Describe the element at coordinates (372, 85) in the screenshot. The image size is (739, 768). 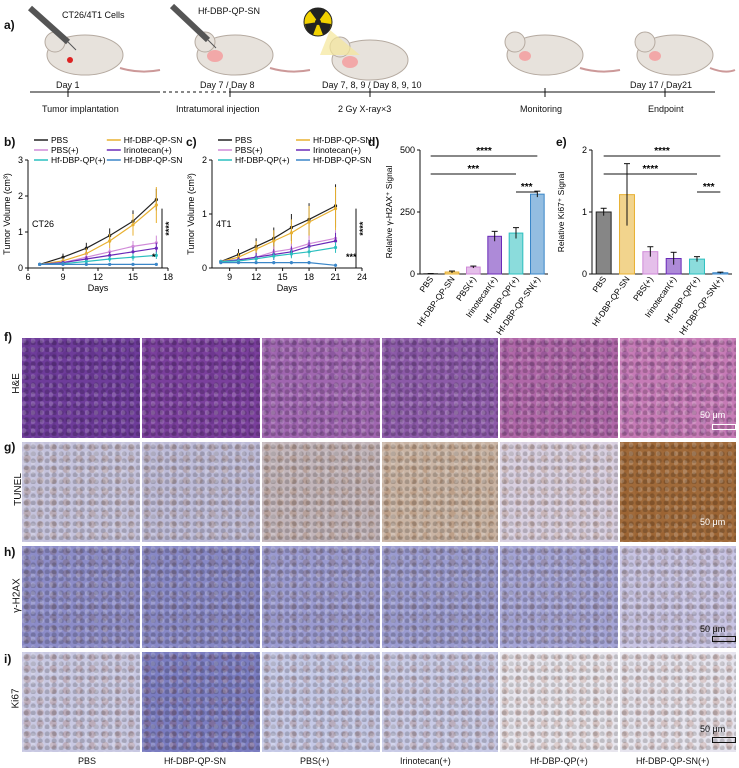
I see `day-label: Day 7, 8, 9 / Day 8, 9, 10` at that location.